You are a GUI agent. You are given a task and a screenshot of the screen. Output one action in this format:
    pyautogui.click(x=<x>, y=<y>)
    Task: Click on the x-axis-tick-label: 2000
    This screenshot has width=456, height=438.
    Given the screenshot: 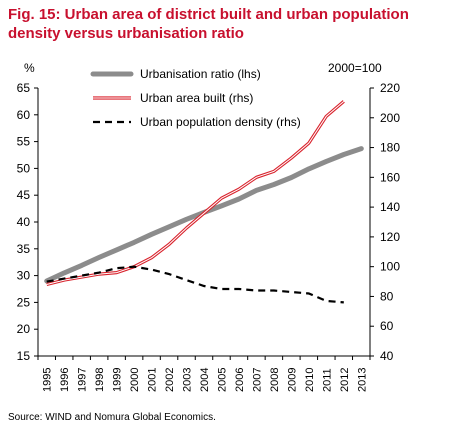 What is the action you would take?
    pyautogui.click(x=135, y=380)
    